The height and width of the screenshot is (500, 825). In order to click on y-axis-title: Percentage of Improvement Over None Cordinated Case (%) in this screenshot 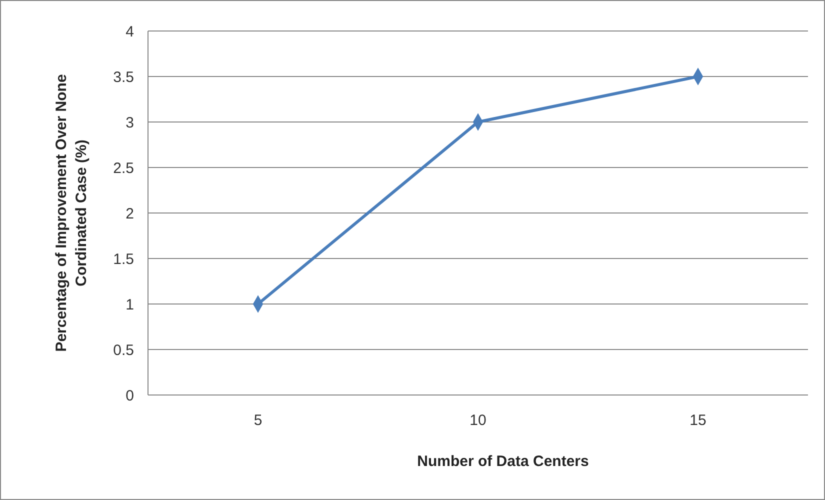, I will do `click(71, 213)`.